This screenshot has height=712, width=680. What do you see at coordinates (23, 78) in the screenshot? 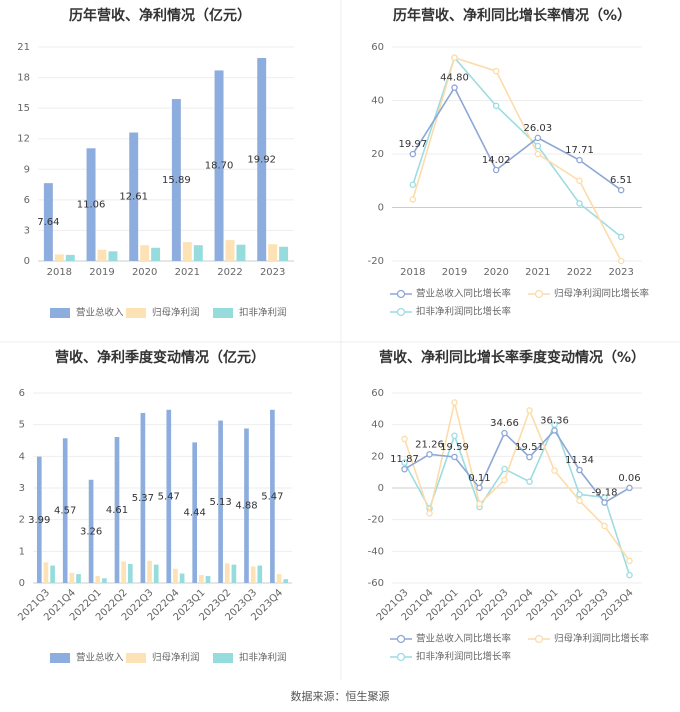
I see `annual-bar-ytick: 18` at bounding box center [23, 78].